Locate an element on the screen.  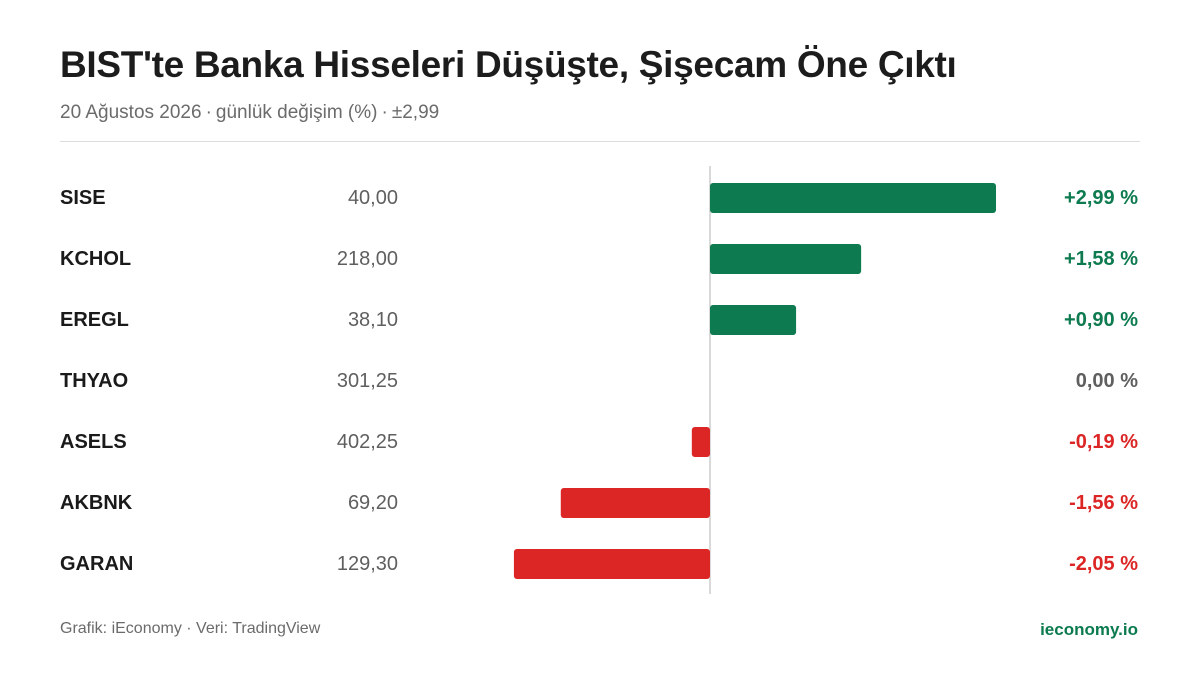
row-change-label: -2,05 % is located at coordinates (1103, 564).